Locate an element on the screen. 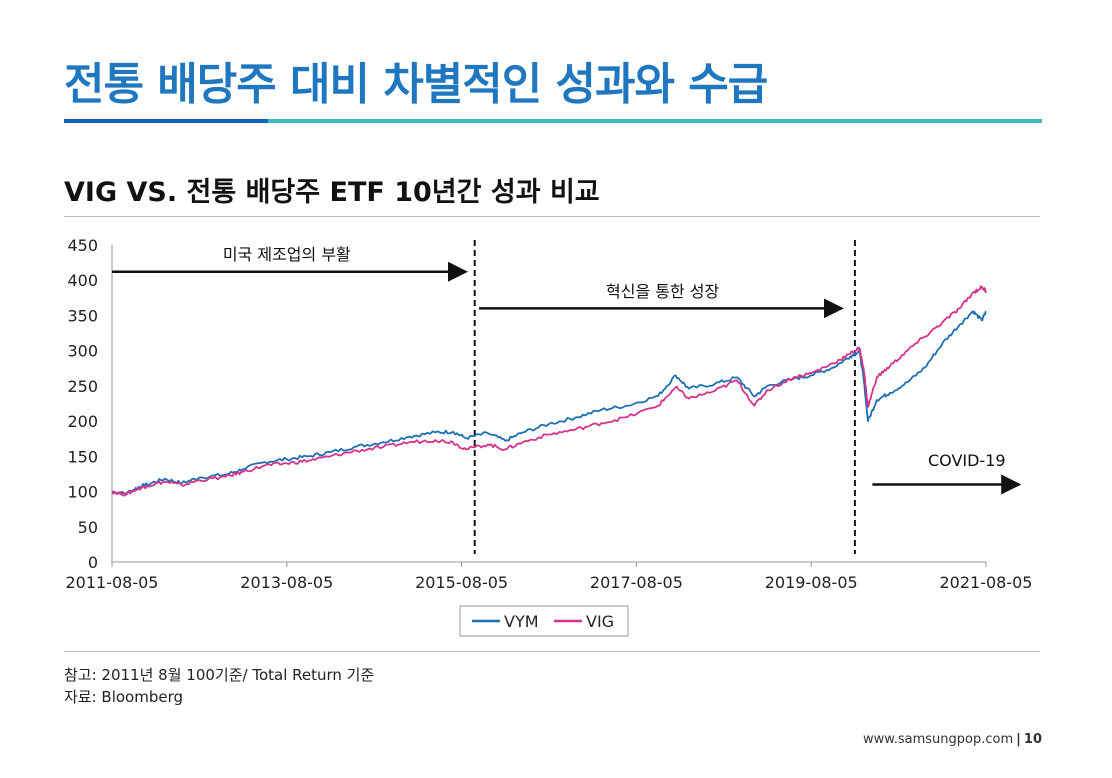 The width and height of the screenshot is (1112, 778). x-tick-label: 2021-08-05 is located at coordinates (986, 582).